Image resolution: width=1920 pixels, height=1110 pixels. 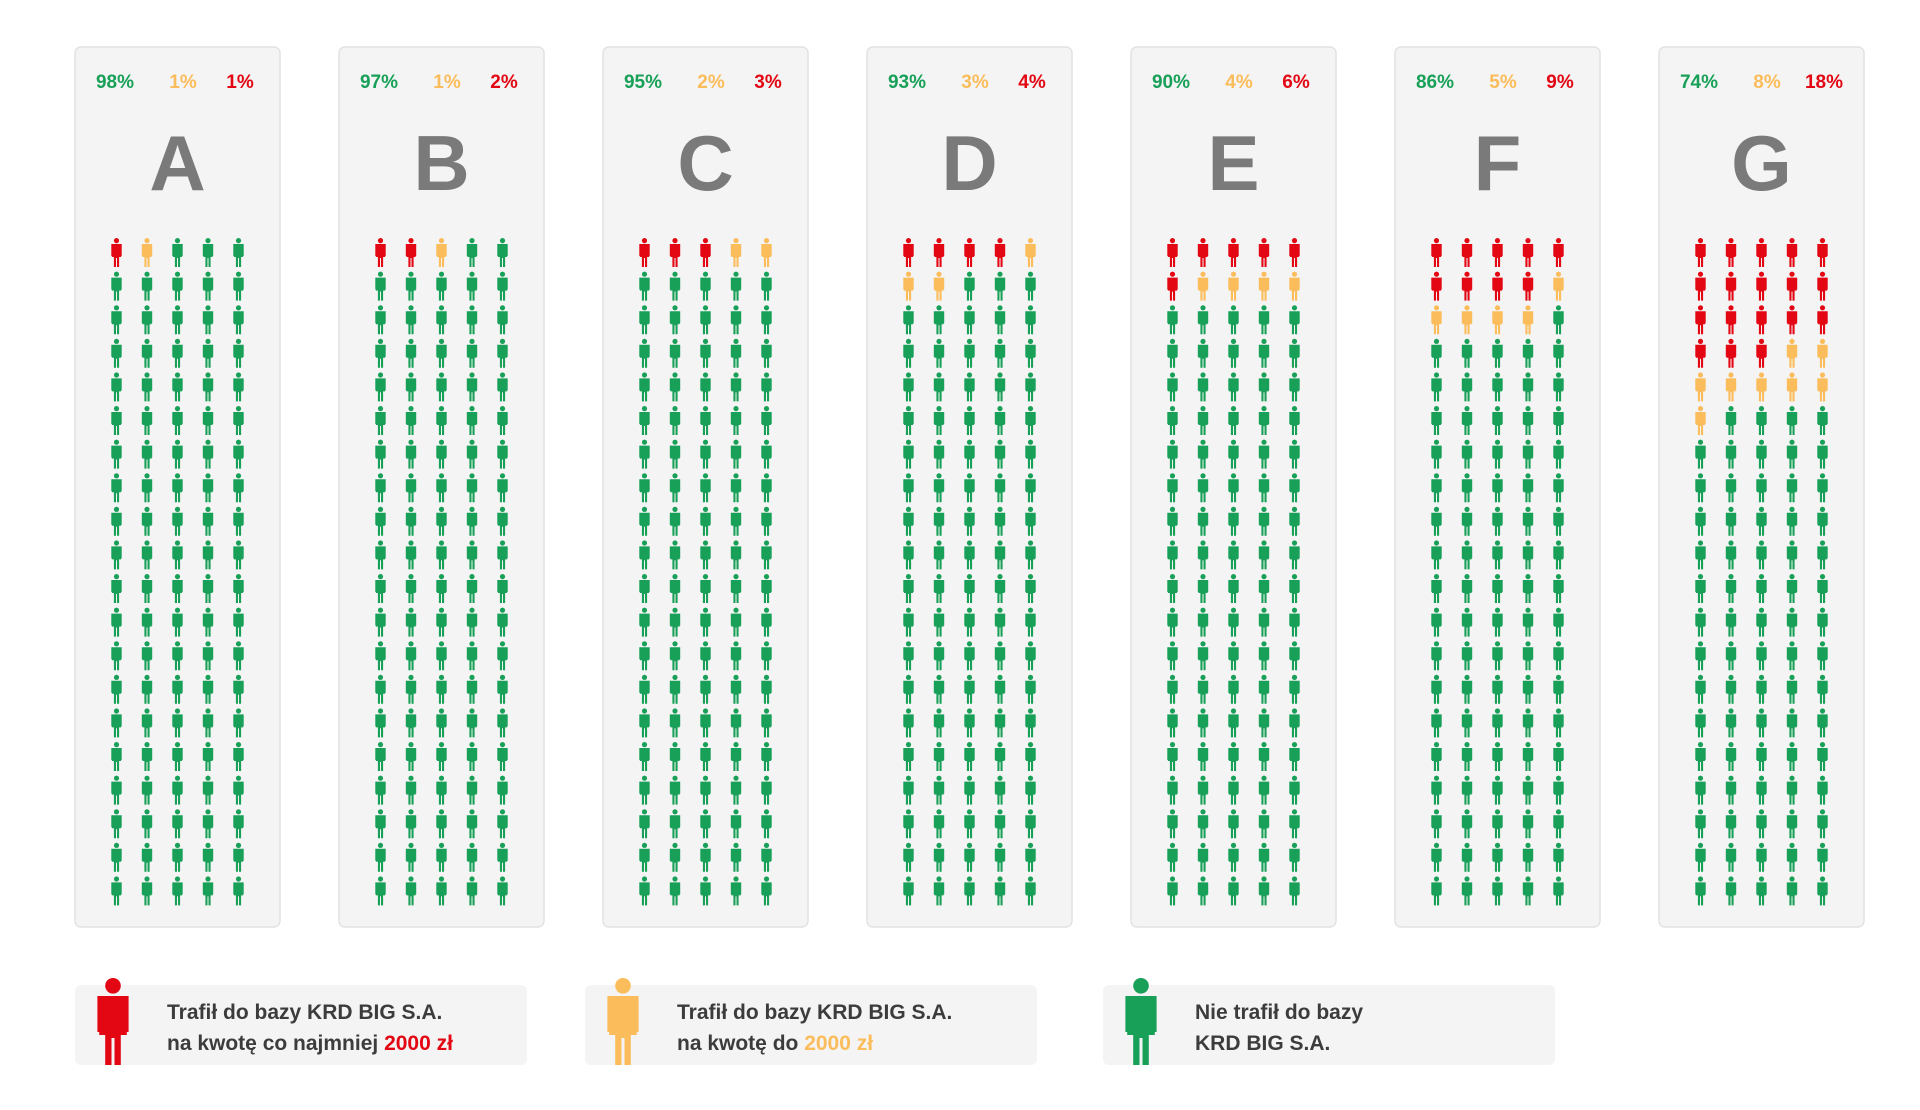 I want to click on red-percent: 3%, so click(x=768, y=82).